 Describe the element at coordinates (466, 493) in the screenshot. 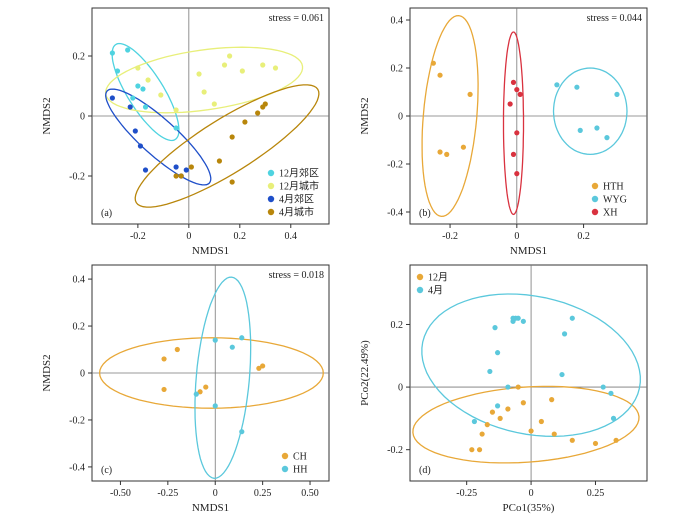

I see `x-tick-label: -0.25` at that location.